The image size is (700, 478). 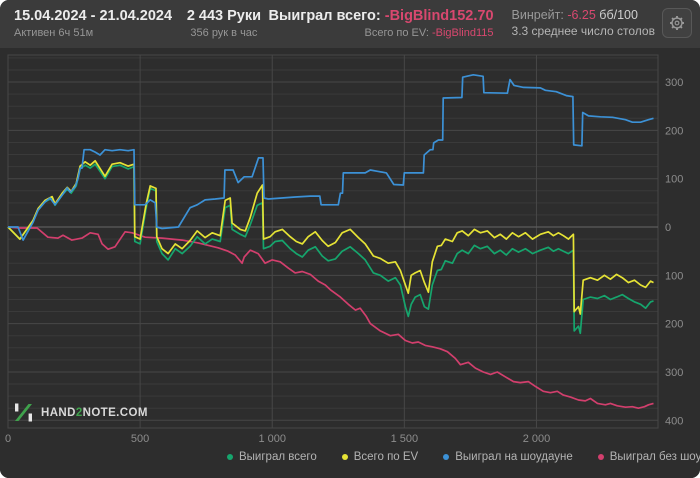 I want to click on x-axis-tick-label: 1 000, so click(x=272, y=439).